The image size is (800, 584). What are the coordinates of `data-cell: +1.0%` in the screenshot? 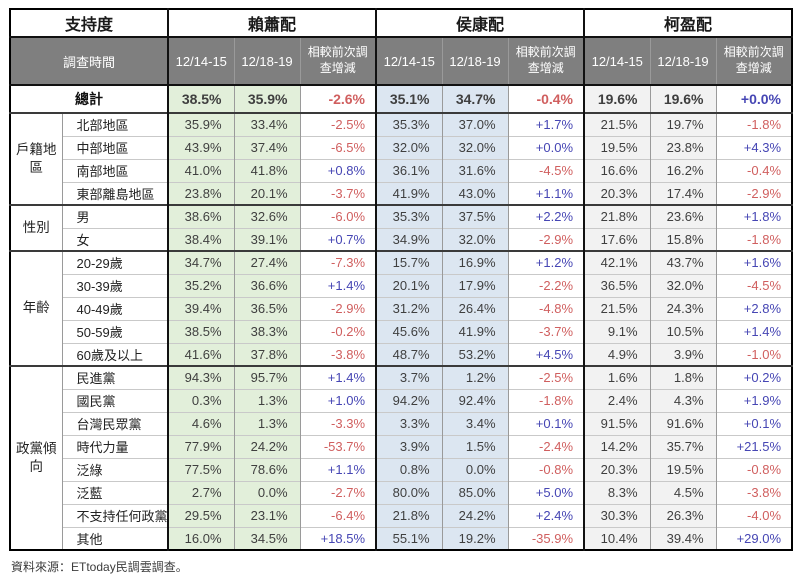 It's located at (338, 400).